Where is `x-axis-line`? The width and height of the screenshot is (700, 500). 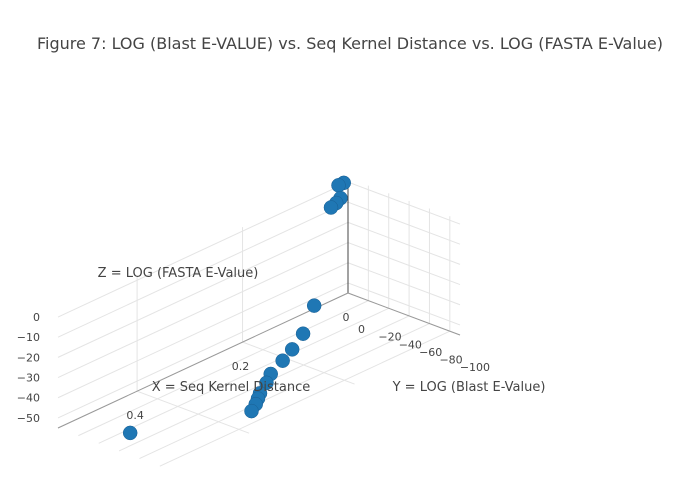 x-axis-line is located at coordinates (203, 360).